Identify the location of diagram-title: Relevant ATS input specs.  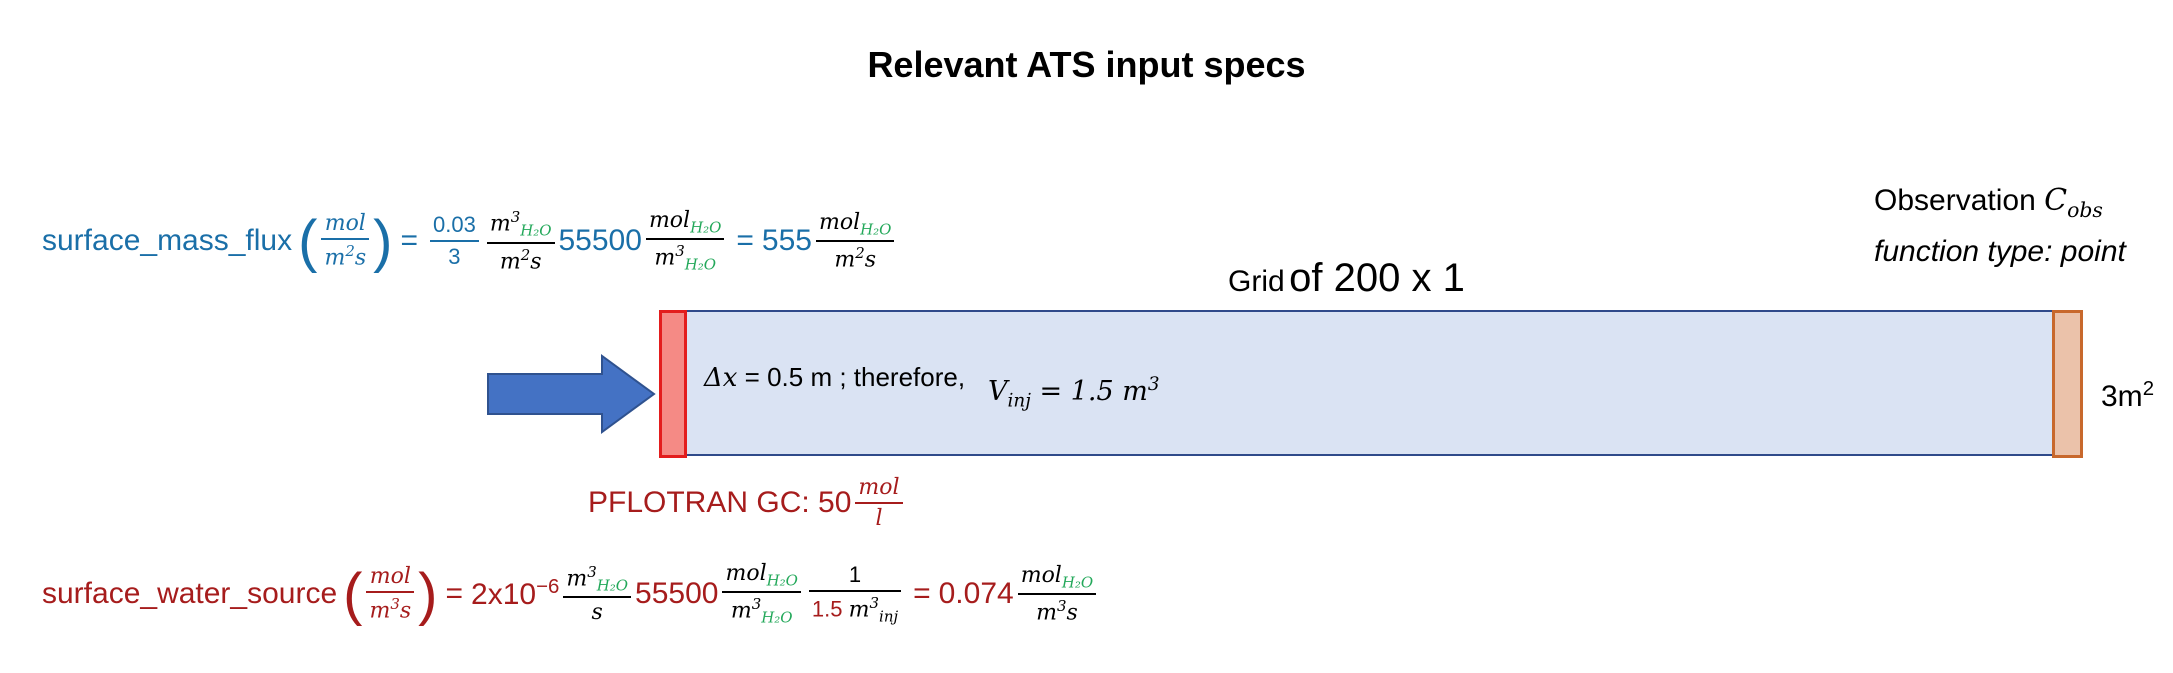
(1086, 64).